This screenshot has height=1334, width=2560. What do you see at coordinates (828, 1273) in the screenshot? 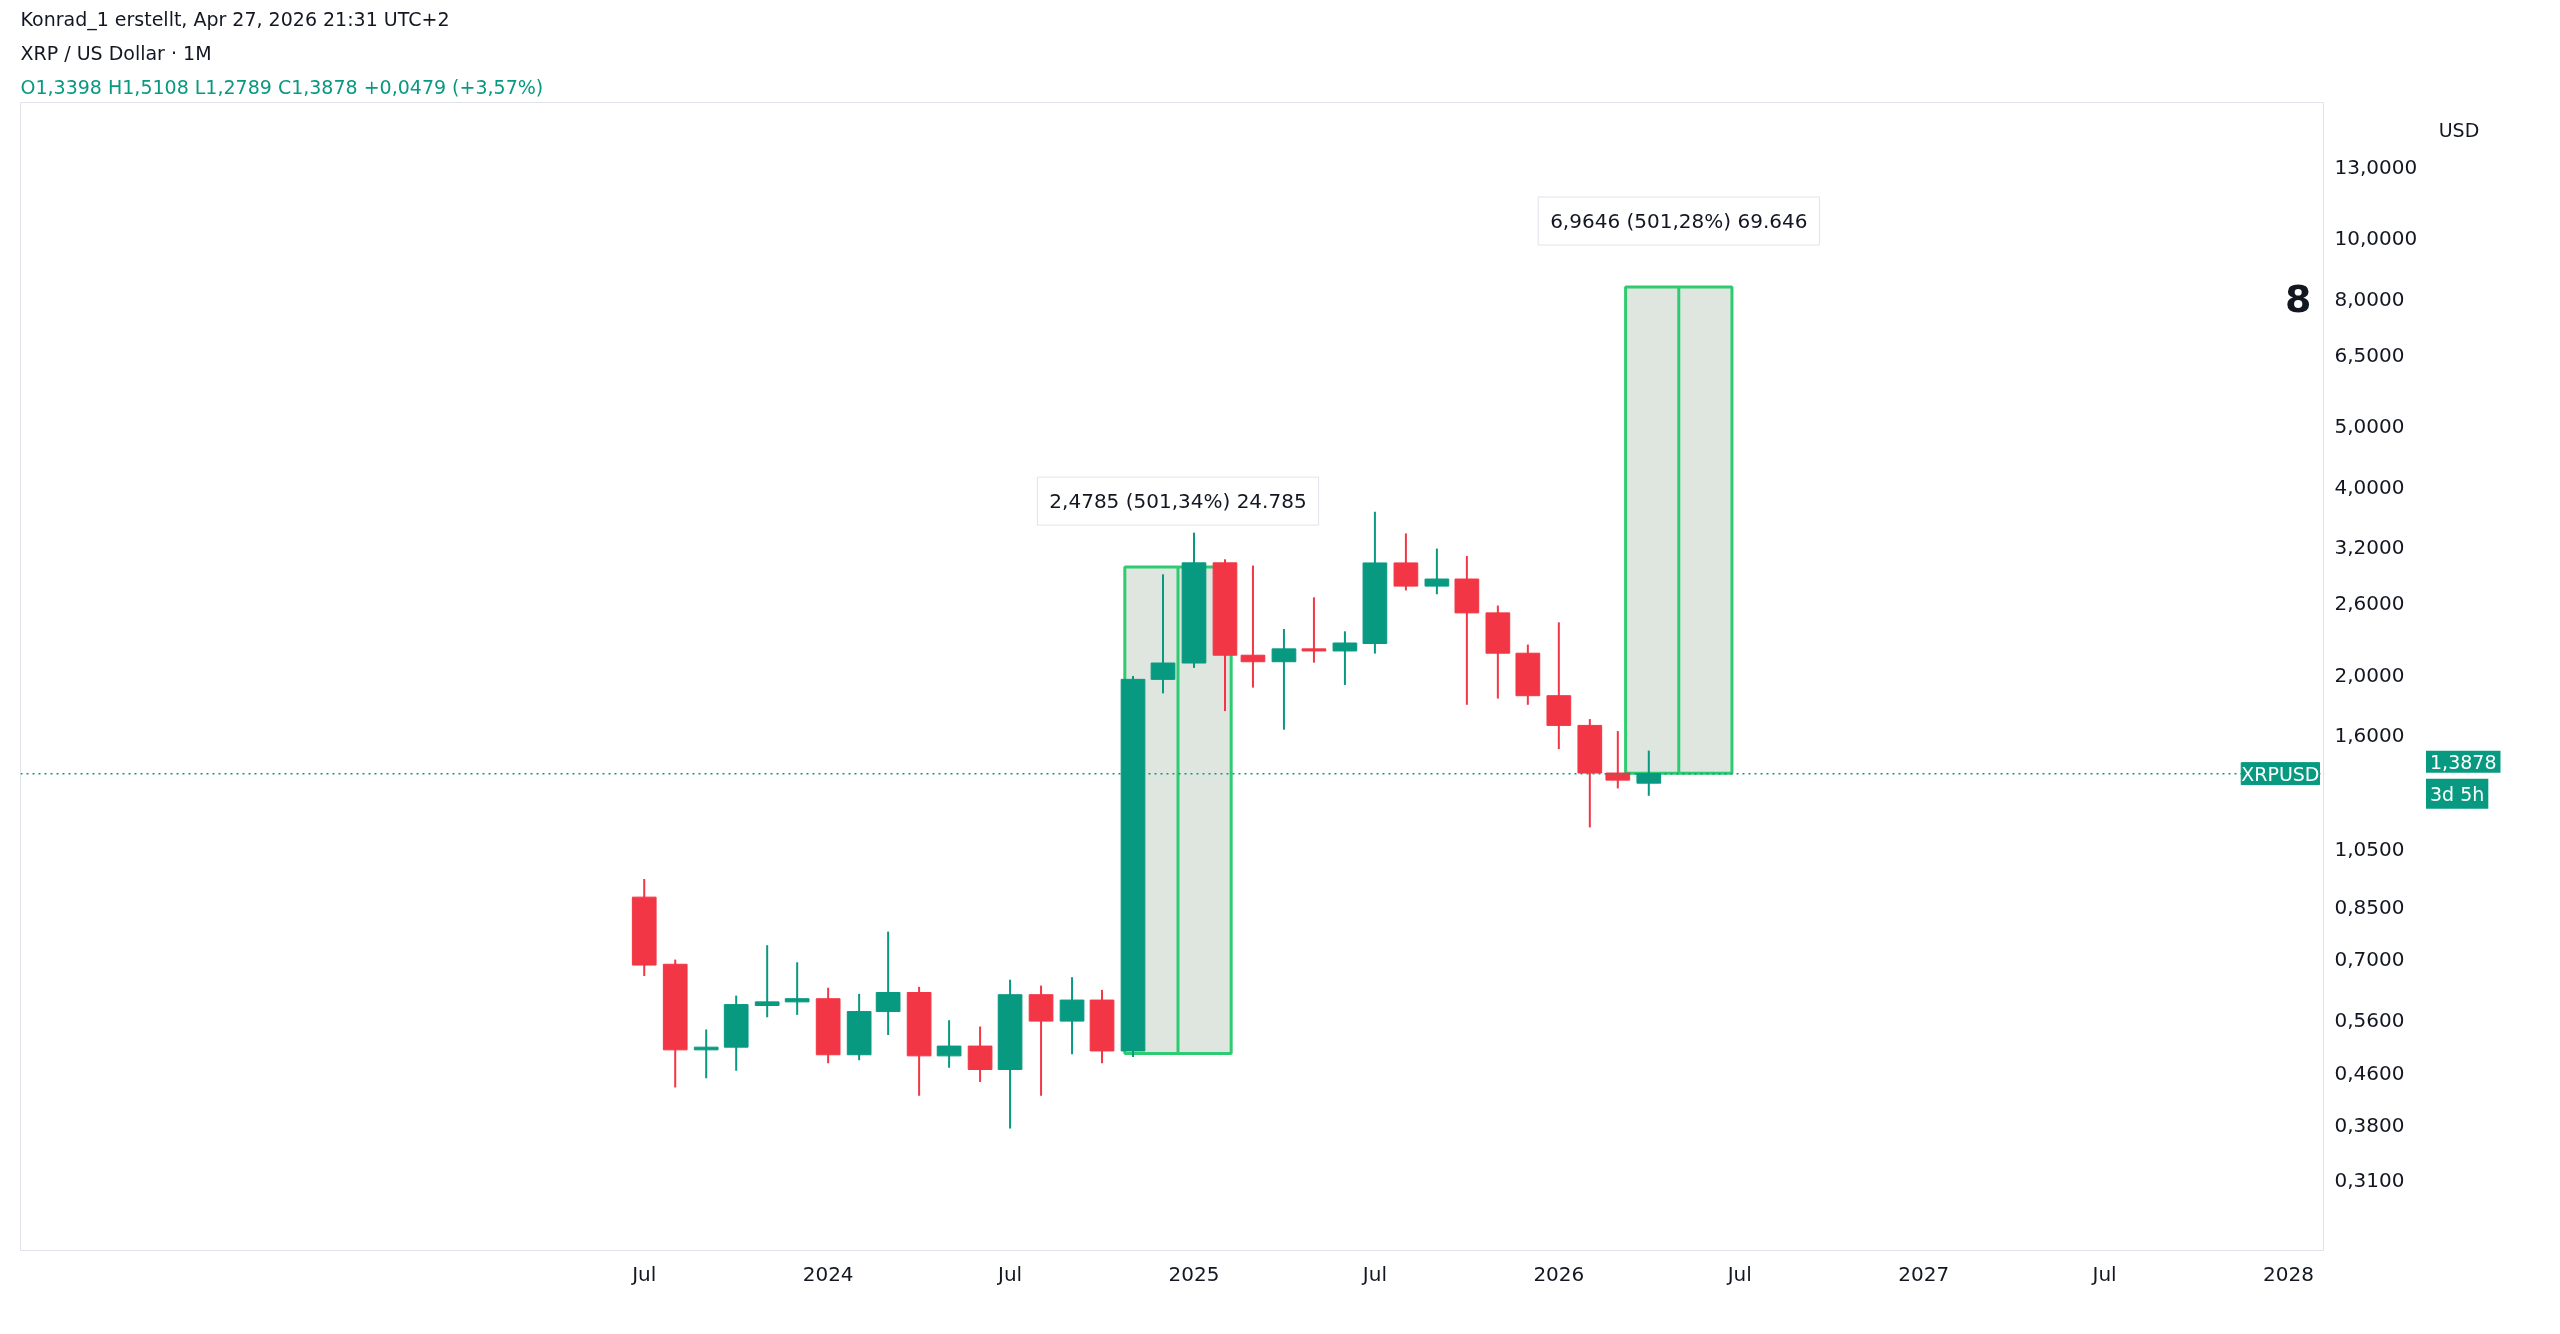
I see `x-tick-label: 2024` at bounding box center [828, 1273].